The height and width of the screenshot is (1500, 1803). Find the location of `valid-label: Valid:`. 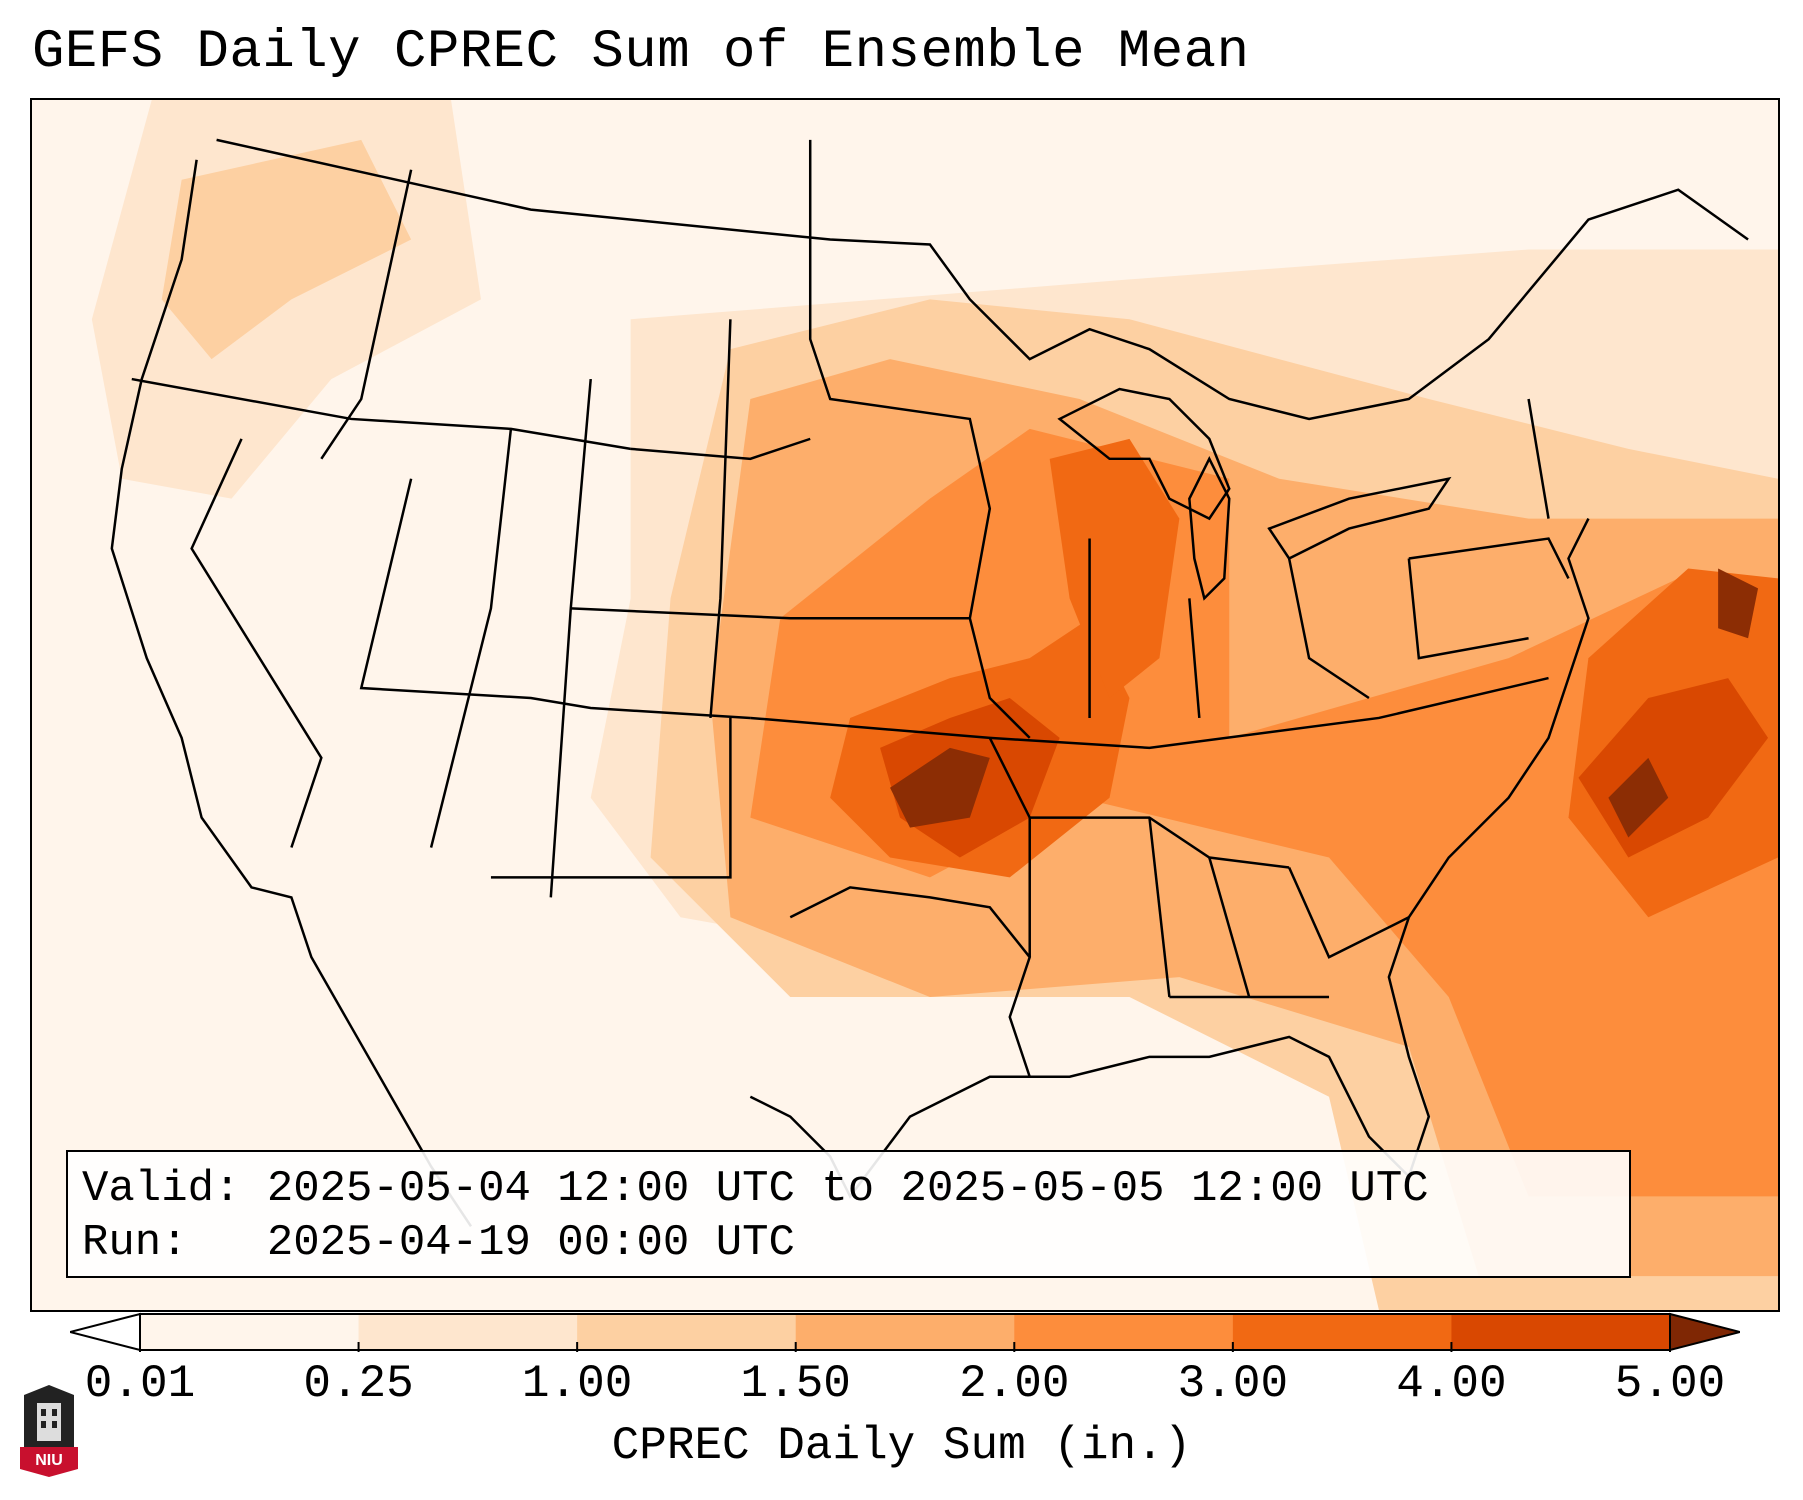

valid-label: Valid: is located at coordinates (161, 1189).